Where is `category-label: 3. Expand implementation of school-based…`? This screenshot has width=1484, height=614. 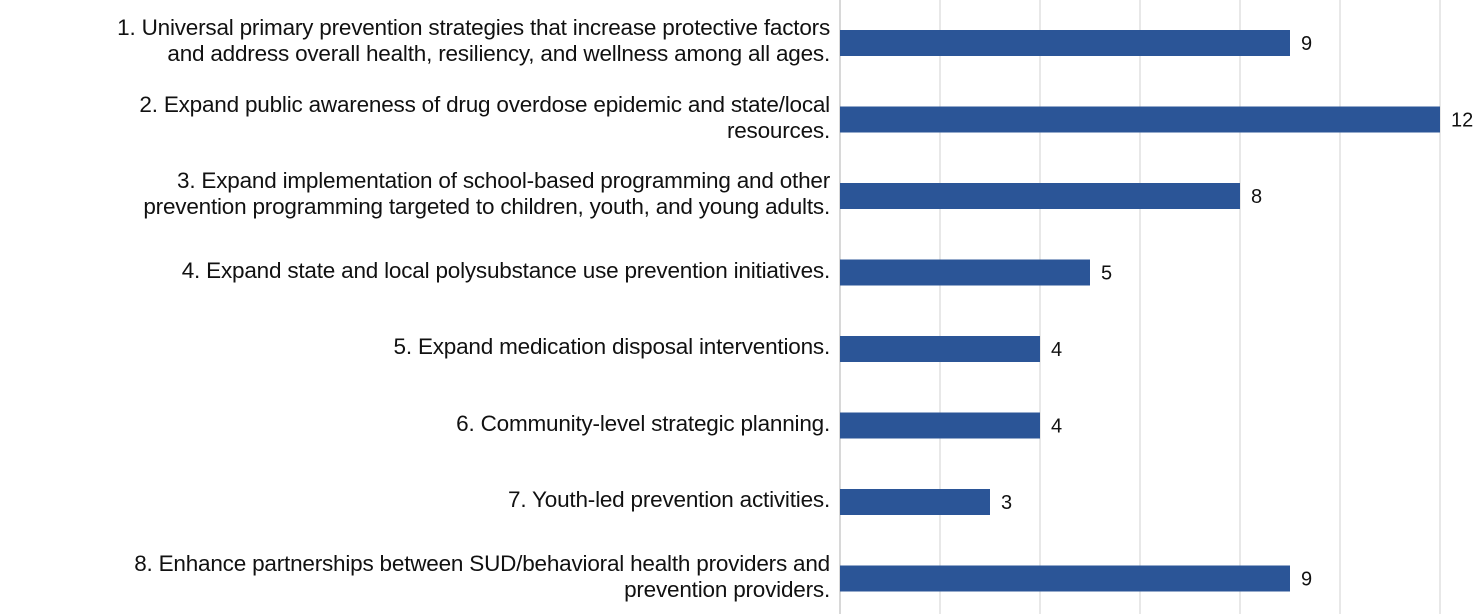
category-label: 3. Expand implementation of school-based… is located at coordinates (415, 194).